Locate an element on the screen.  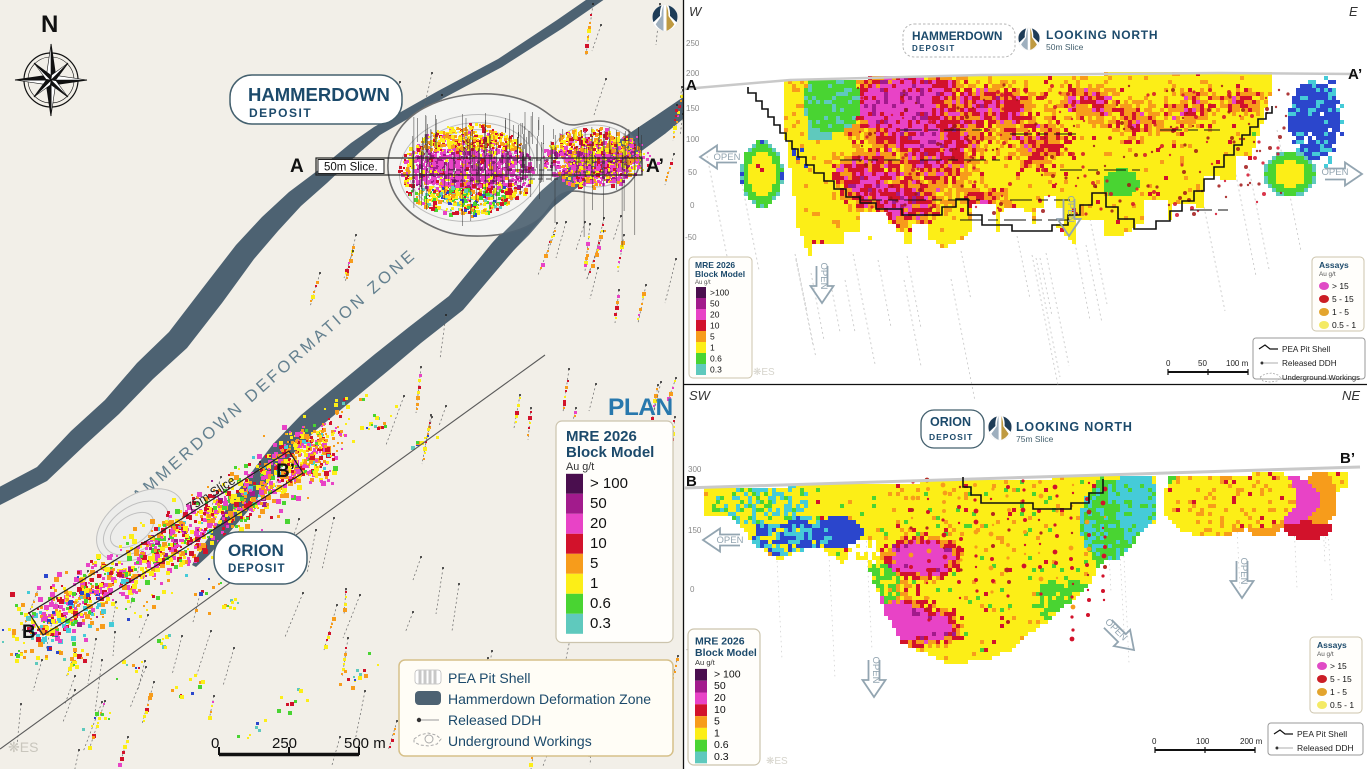
svg-text: MRE 2026 is located at coordinates (601, 436).